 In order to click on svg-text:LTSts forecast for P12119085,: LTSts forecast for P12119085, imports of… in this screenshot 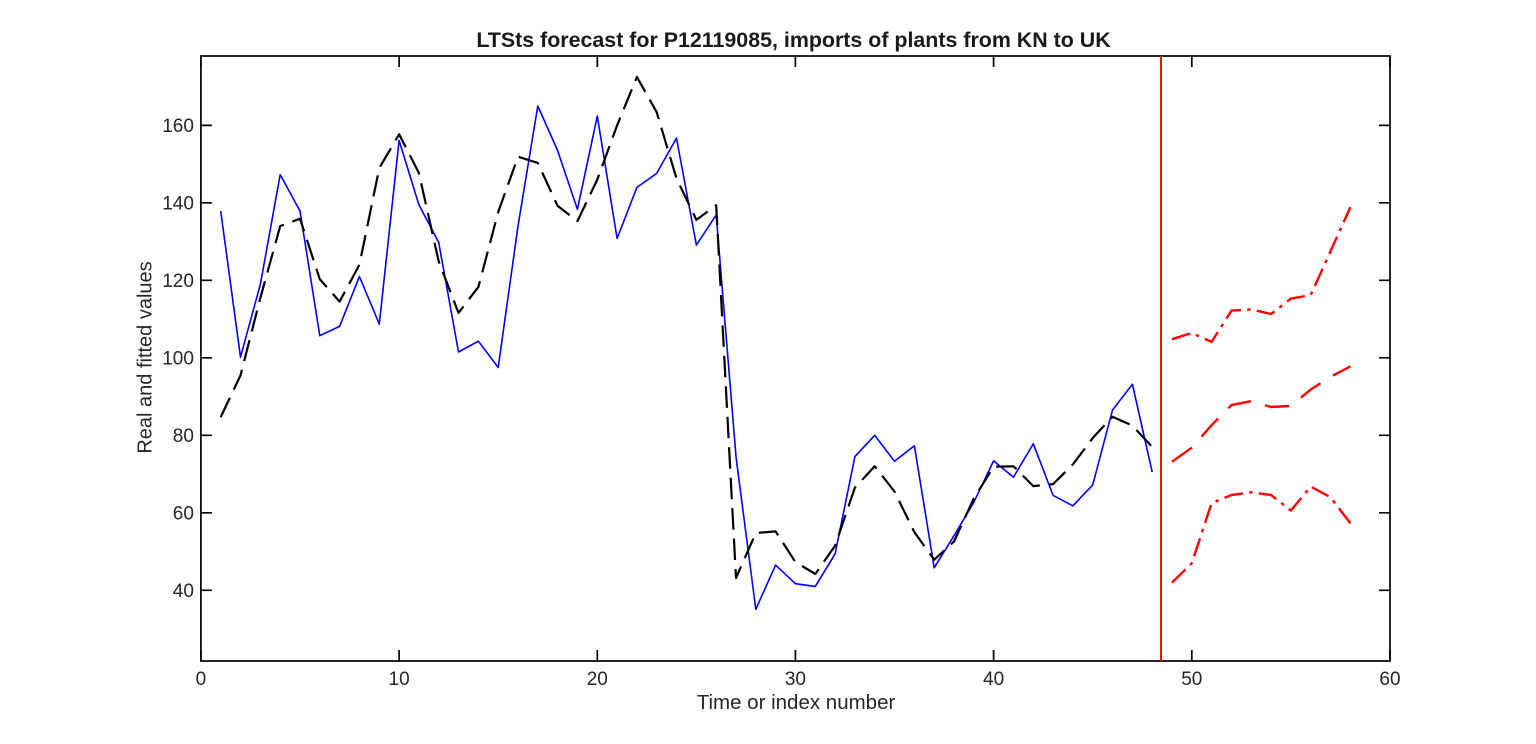, I will do `click(793, 40)`.